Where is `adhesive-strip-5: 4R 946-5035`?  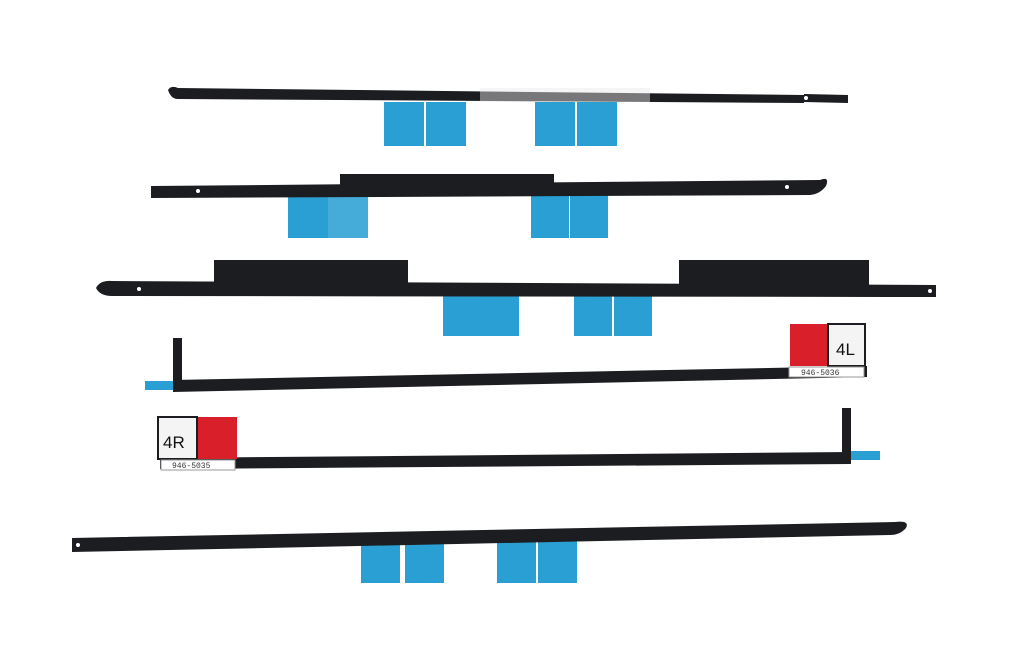 adhesive-strip-5: 4R 946-5035 is located at coordinates (518, 439).